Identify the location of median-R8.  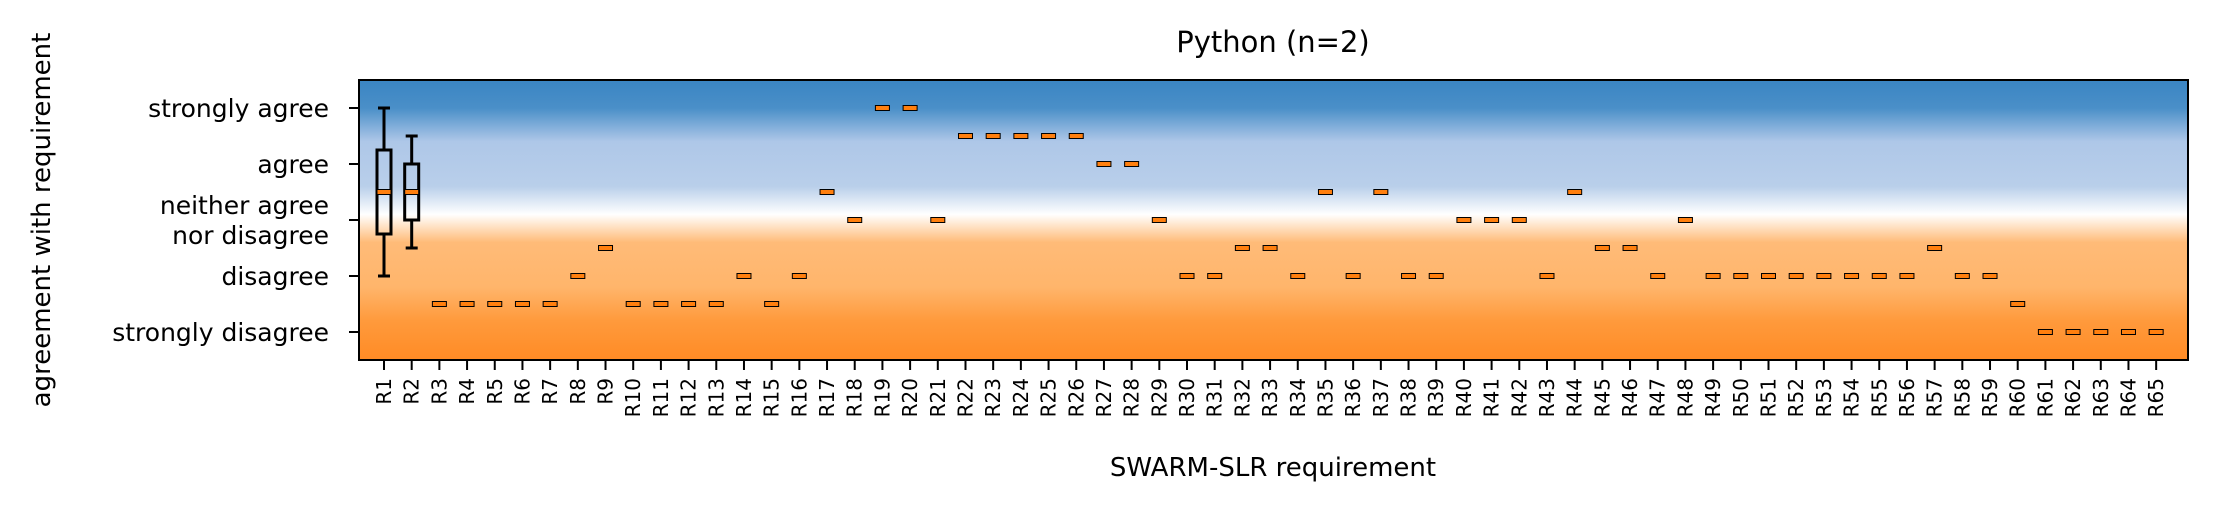
(578, 276).